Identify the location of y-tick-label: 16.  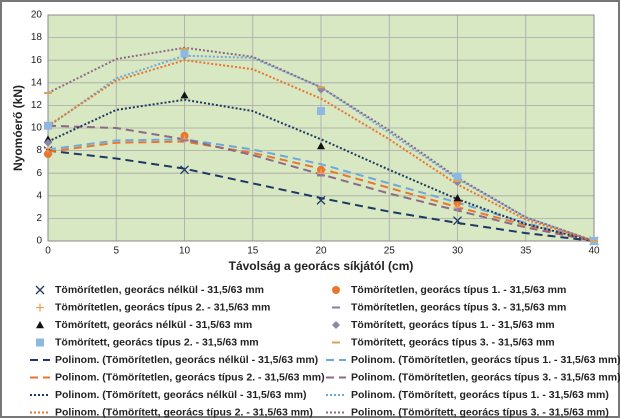
(37, 60).